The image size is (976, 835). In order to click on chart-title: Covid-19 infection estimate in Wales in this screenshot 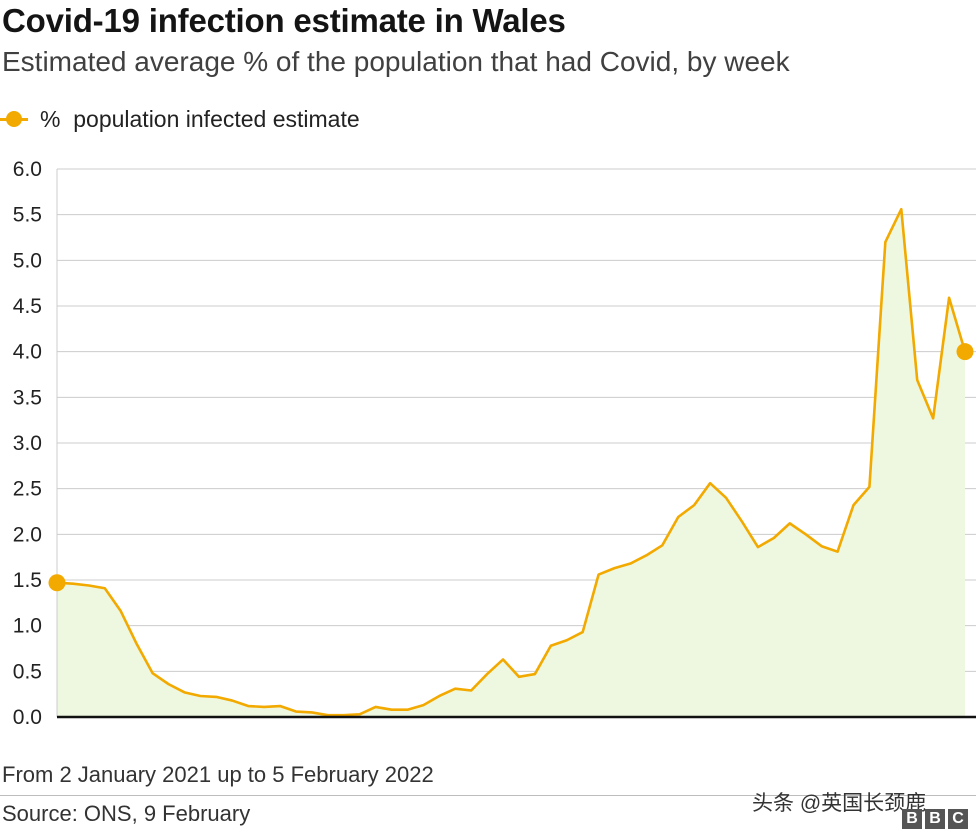, I will do `click(284, 20)`.